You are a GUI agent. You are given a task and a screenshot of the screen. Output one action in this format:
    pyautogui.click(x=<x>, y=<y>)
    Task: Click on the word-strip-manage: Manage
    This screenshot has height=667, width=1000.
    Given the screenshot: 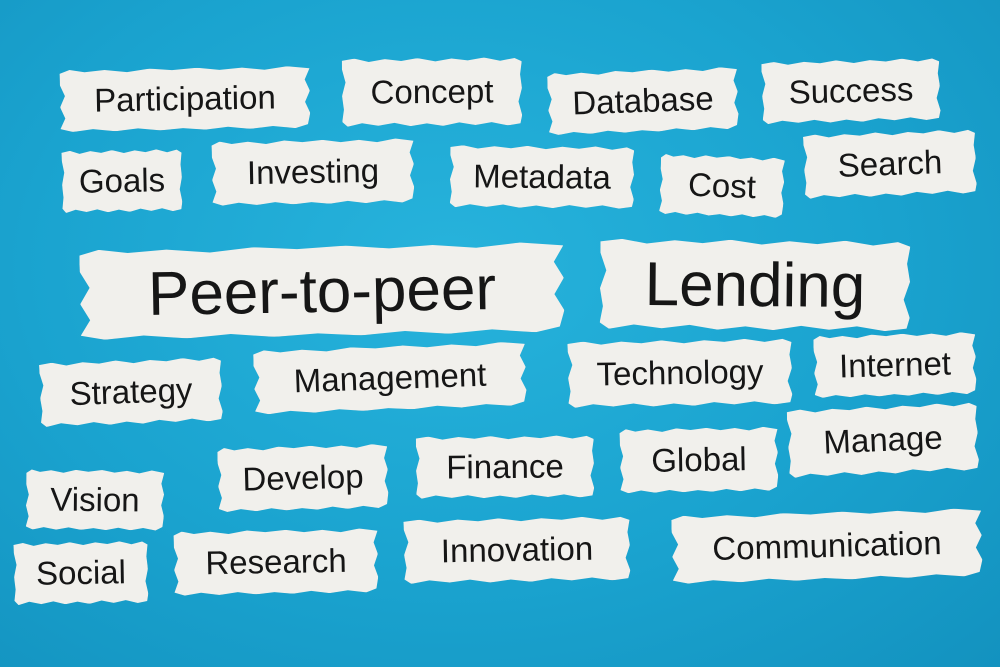 What is the action you would take?
    pyautogui.click(x=883, y=440)
    